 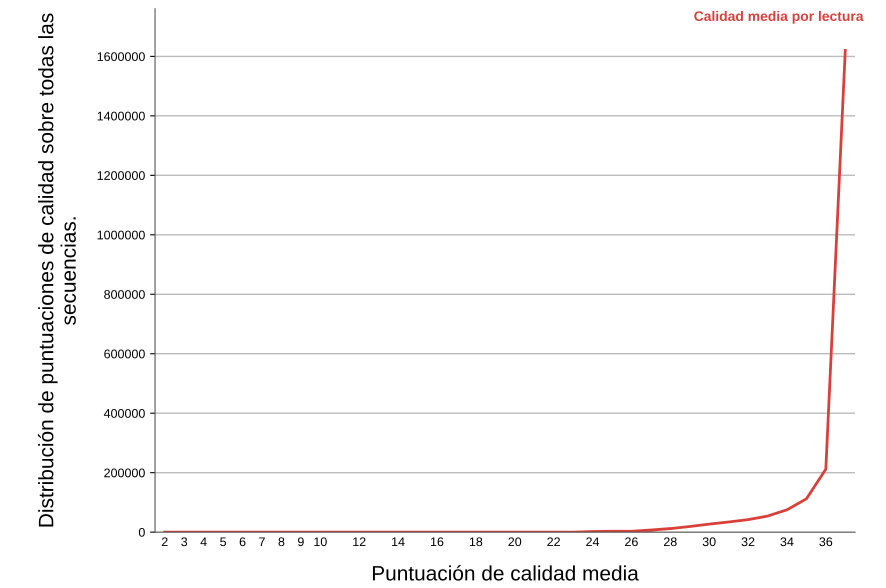 I want to click on x-tick-label: 2, so click(x=165, y=541).